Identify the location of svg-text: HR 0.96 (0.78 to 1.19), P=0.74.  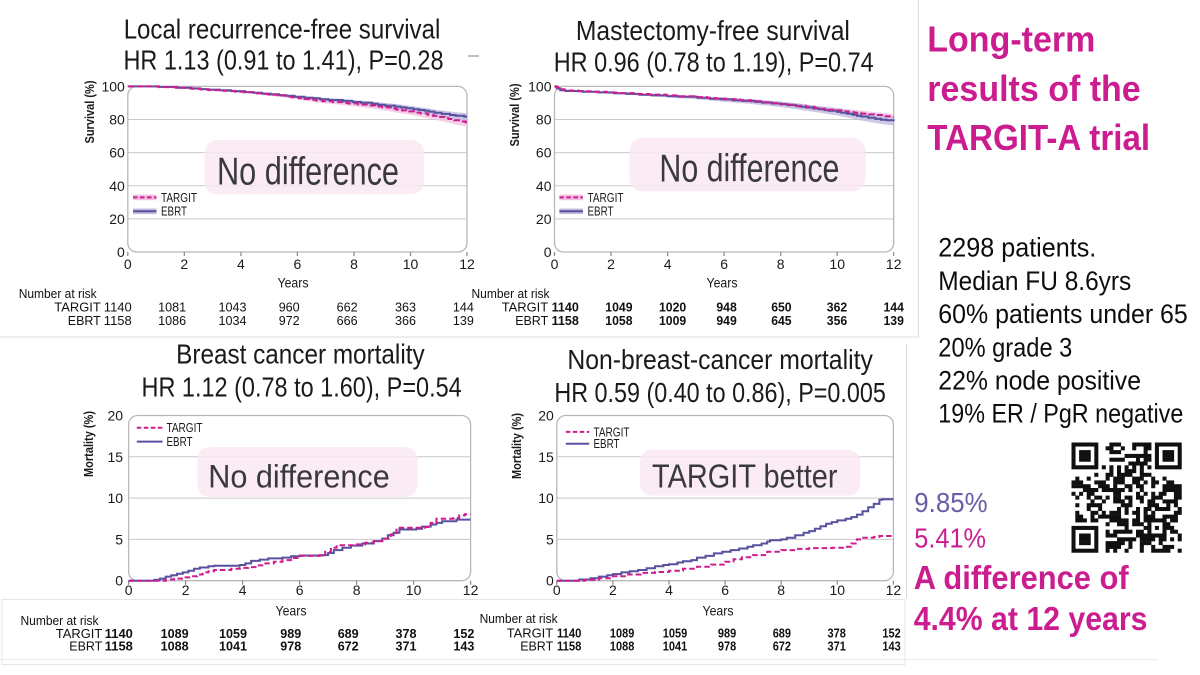
(714, 62).